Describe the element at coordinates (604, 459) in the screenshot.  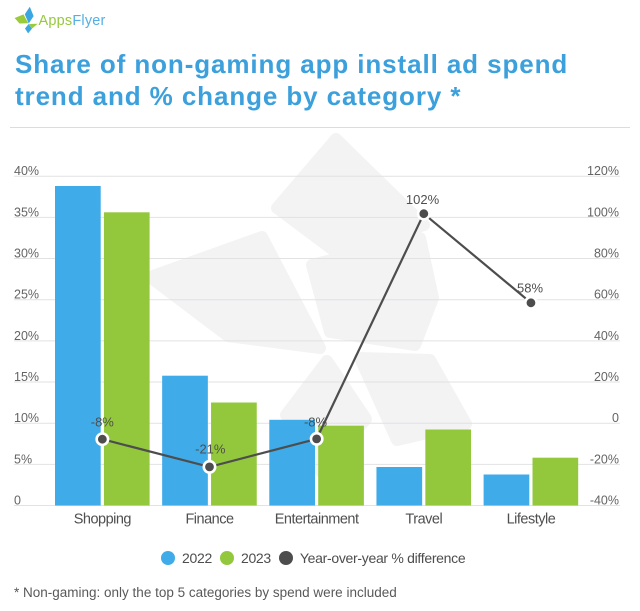
I see `svg-text: -20%` at that location.